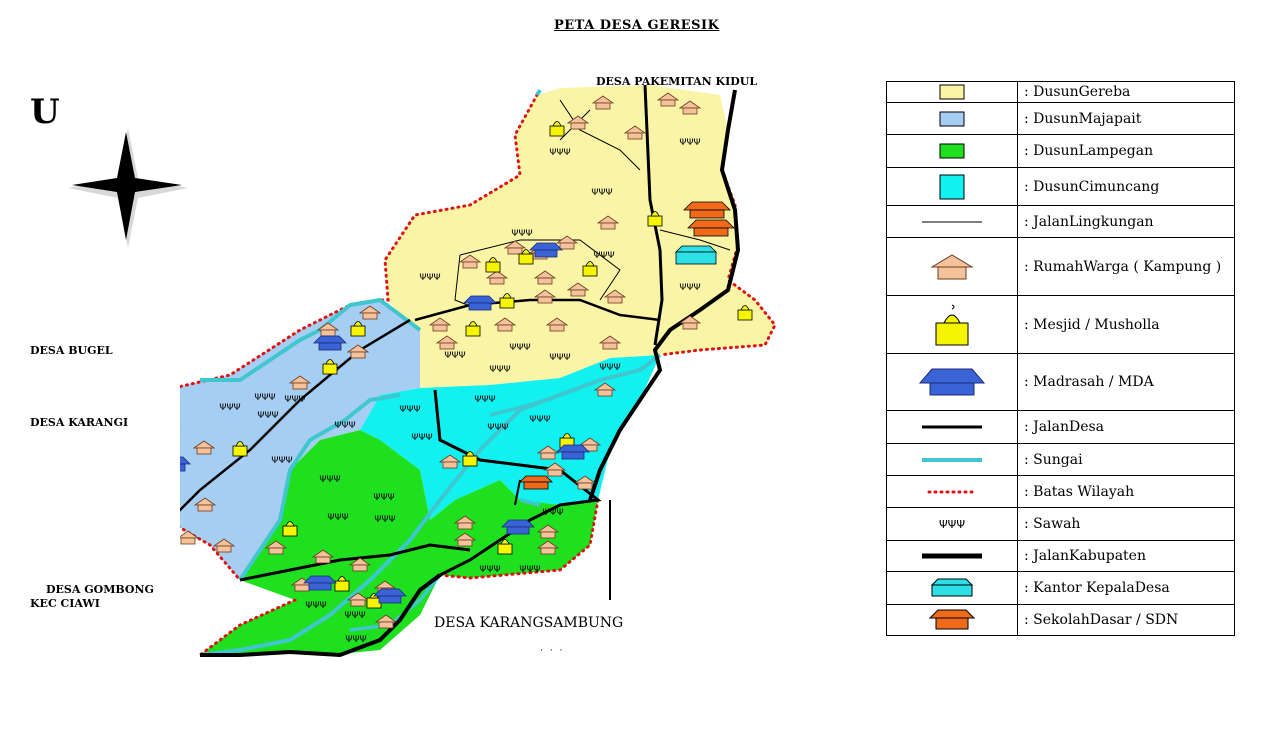 The width and height of the screenshot is (1280, 729). Describe the element at coordinates (1126, 186) in the screenshot. I see `legend-label-cimuncang: : DusunCimuncang` at that location.